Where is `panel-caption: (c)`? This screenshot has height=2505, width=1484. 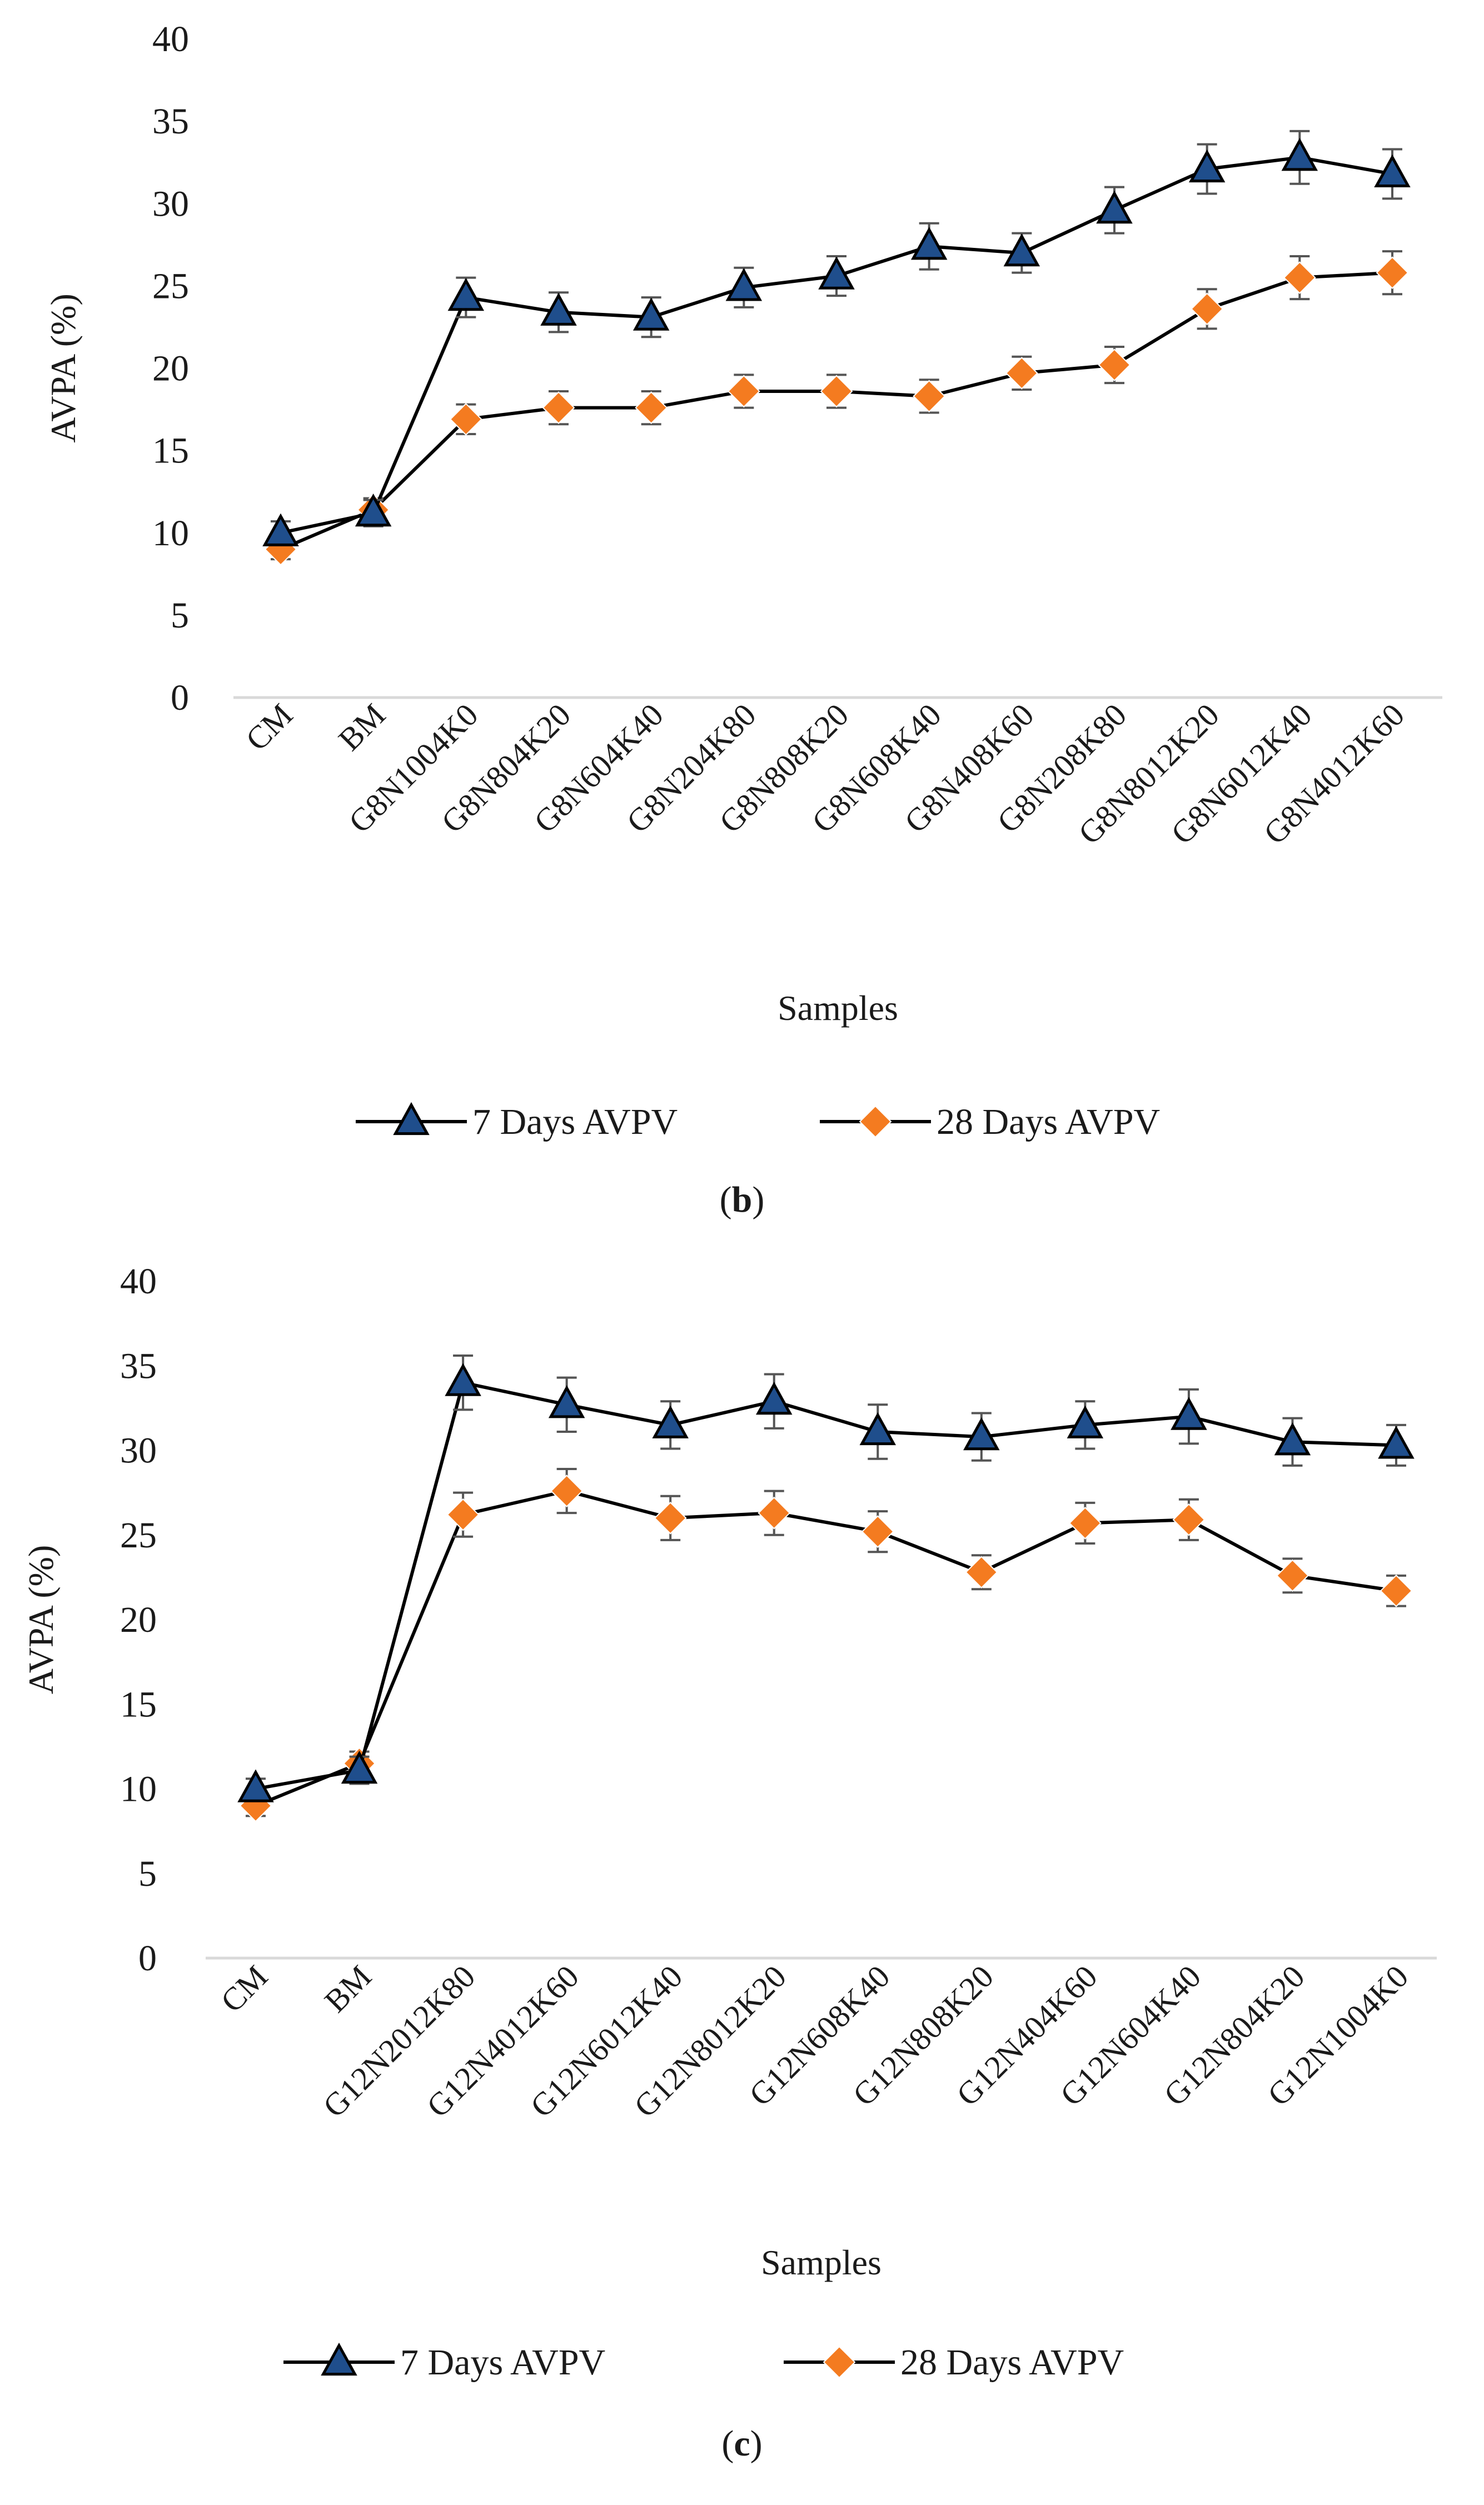
panel-caption: (c) is located at coordinates (741, 2443).